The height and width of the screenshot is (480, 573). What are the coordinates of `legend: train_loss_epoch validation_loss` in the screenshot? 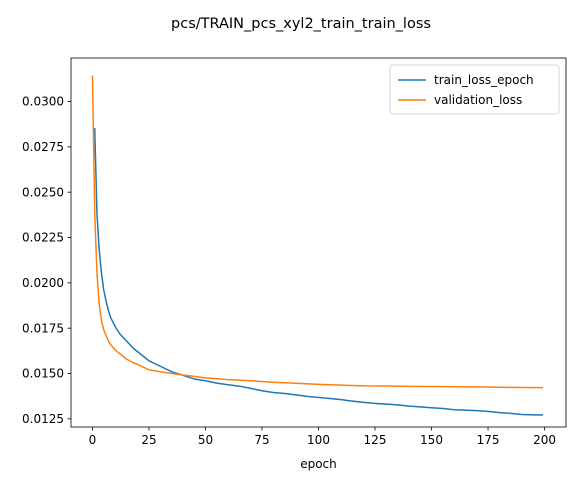 It's located at (474, 89).